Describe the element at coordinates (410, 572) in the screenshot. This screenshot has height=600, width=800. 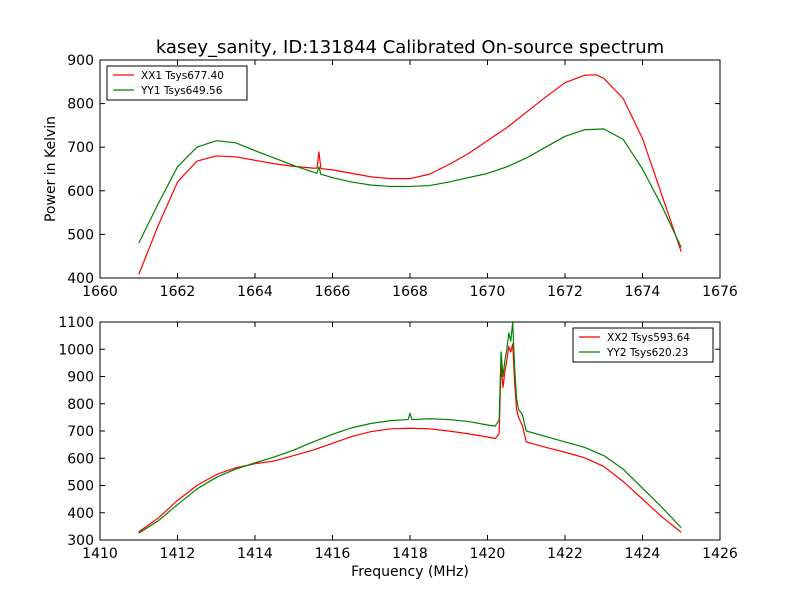
I see `x-axis-label: Frequency (MHz)` at that location.